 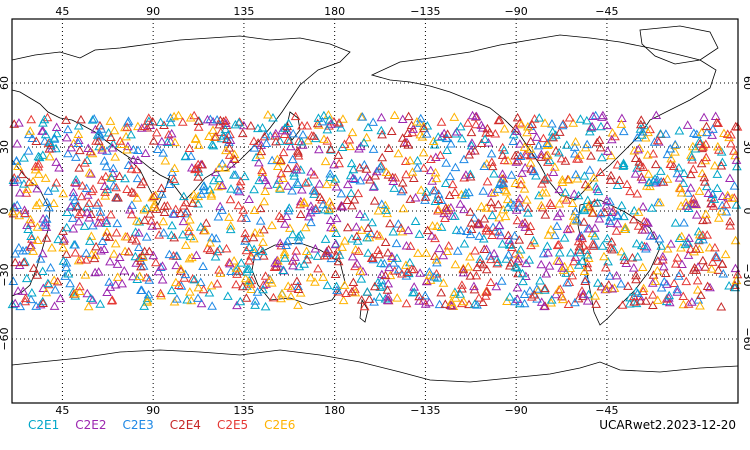 I want to click on lat-tick-label-right: 30, so click(x=745, y=147).